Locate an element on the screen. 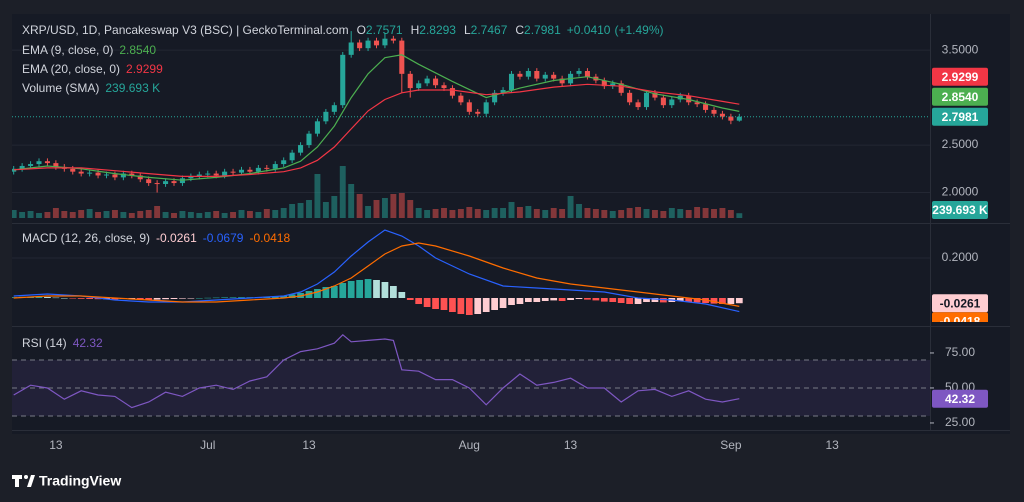 The width and height of the screenshot is (1024, 502). x-tick-label: Jul is located at coordinates (207, 445).